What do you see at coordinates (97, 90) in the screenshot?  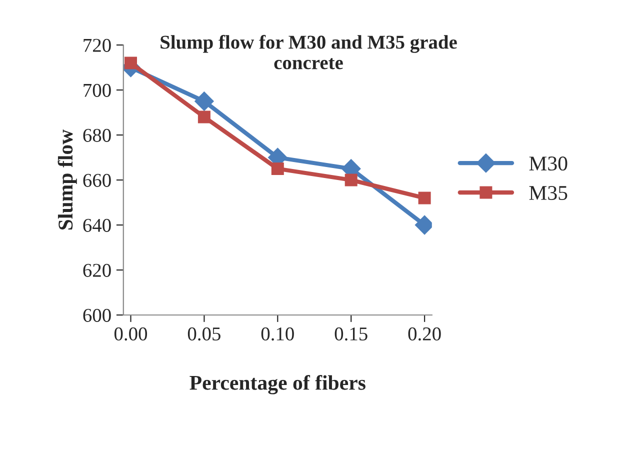 I see `y-tick-label: 700` at bounding box center [97, 90].